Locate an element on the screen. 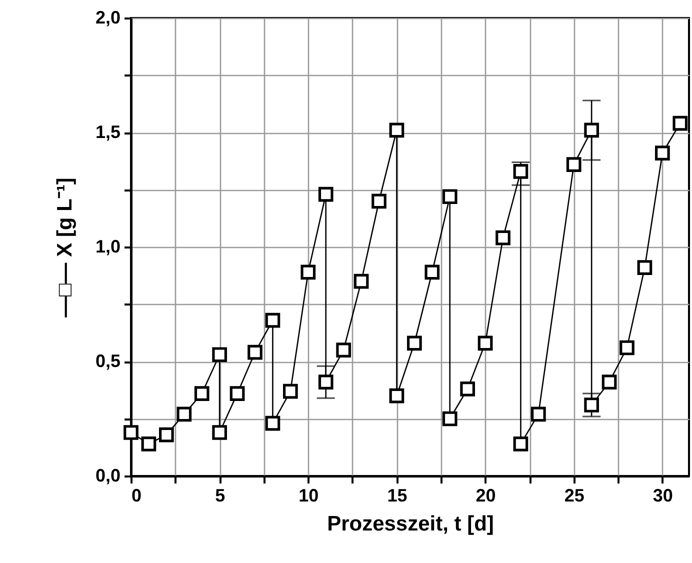 The height and width of the screenshot is (563, 692). y-tick-label: 0,0 is located at coordinates (107, 476).